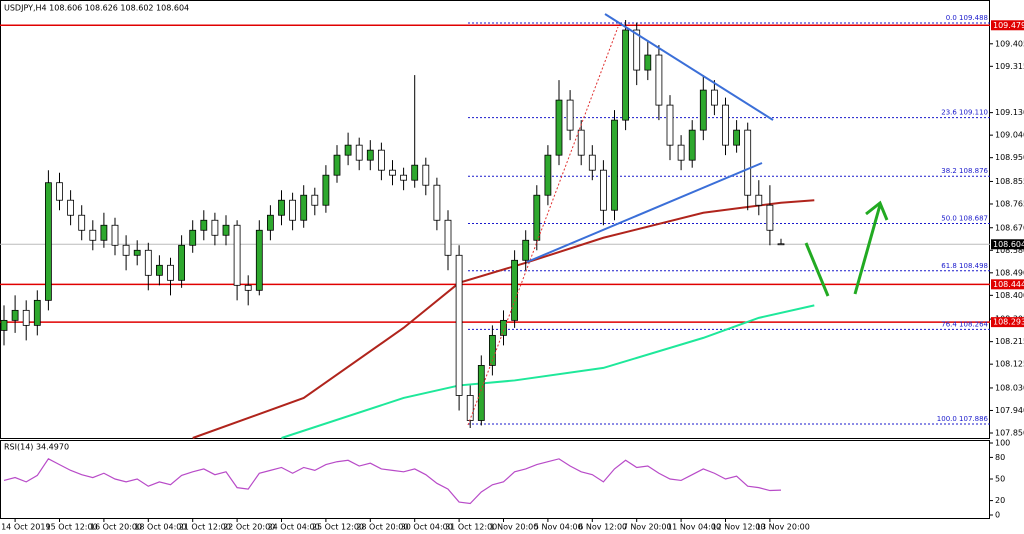 Image resolution: width=1024 pixels, height=534 pixels. Describe the element at coordinates (817, 269) in the screenshot. I see `arrow-down` at that location.